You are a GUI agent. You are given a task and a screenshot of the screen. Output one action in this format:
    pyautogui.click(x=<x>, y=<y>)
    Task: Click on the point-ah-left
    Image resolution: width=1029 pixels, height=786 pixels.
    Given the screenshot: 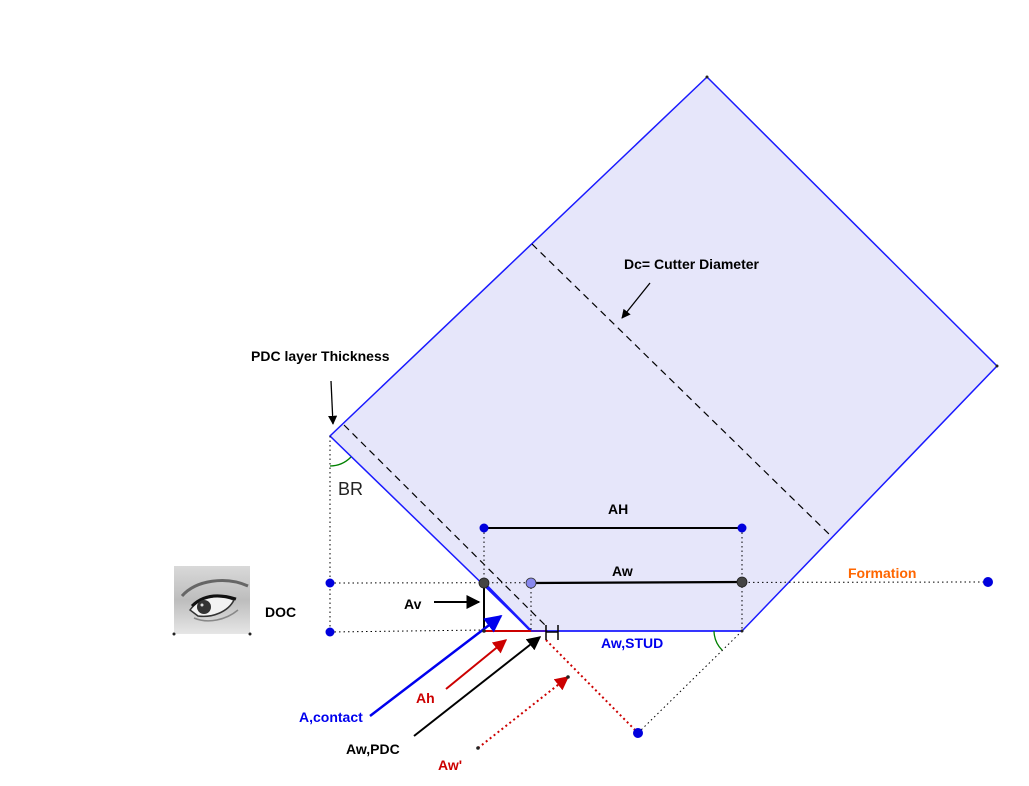 What is the action you would take?
    pyautogui.click(x=484, y=528)
    